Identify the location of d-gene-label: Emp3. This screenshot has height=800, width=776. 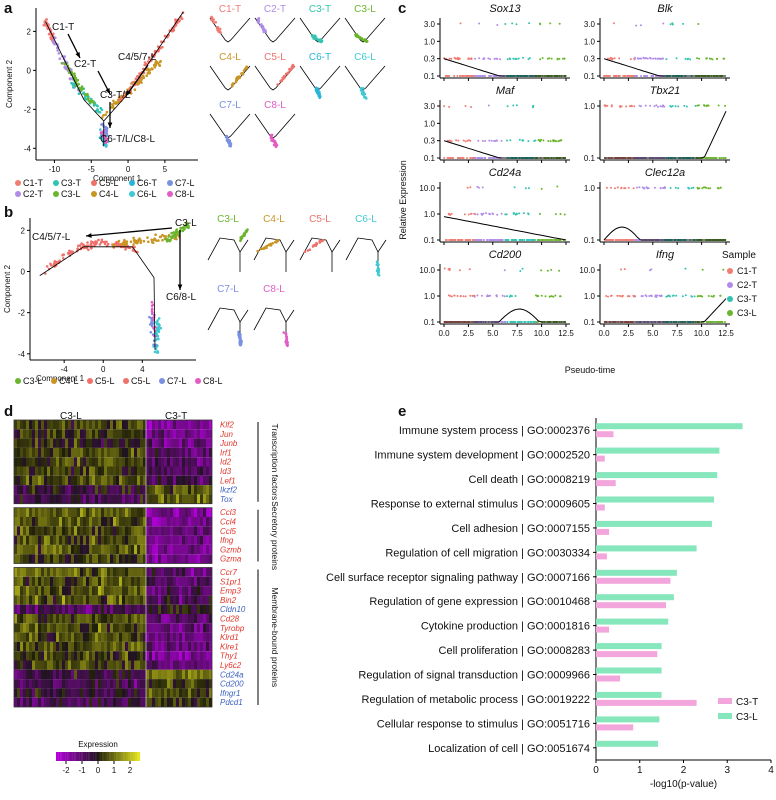
(230, 591).